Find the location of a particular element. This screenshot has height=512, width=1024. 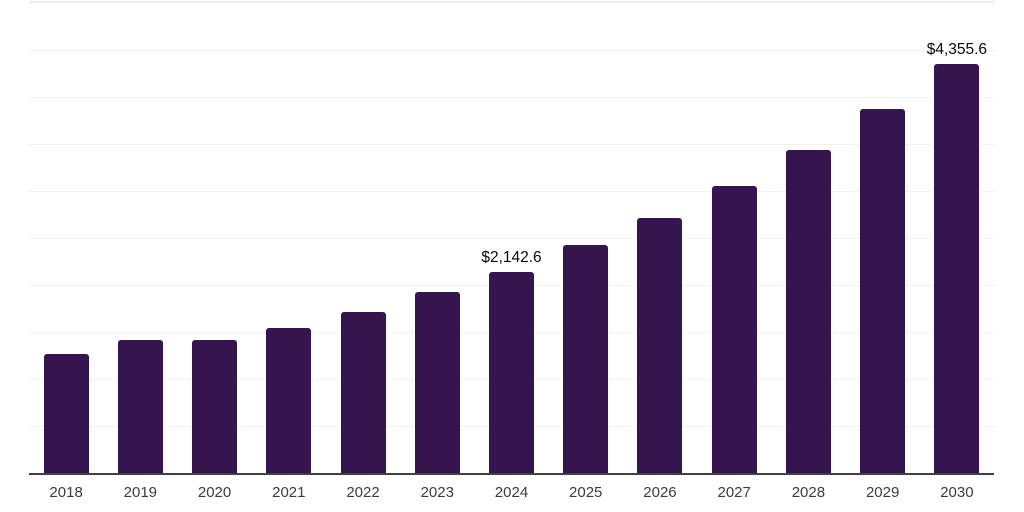

x-tick-2020: 2020 is located at coordinates (214, 492).